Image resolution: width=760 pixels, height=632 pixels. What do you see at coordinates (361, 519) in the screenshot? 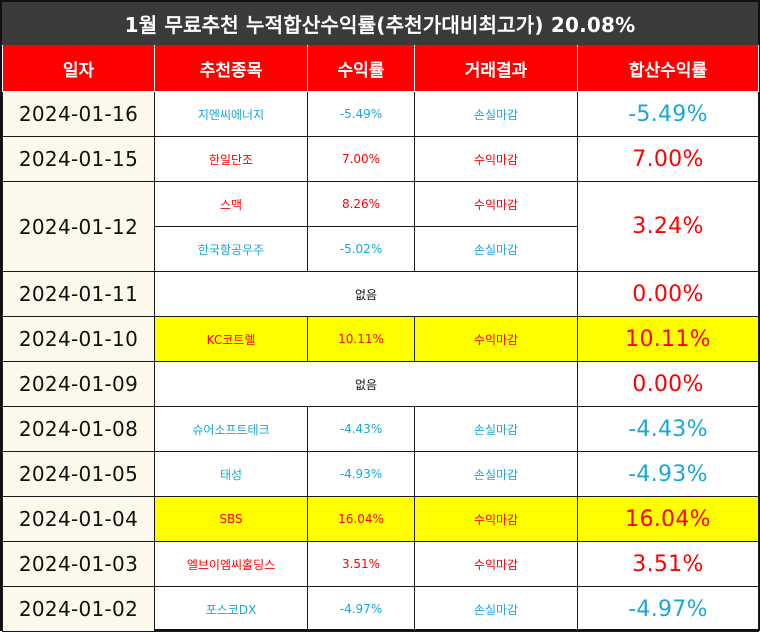
I see `return-cell: 16.04%` at bounding box center [361, 519].